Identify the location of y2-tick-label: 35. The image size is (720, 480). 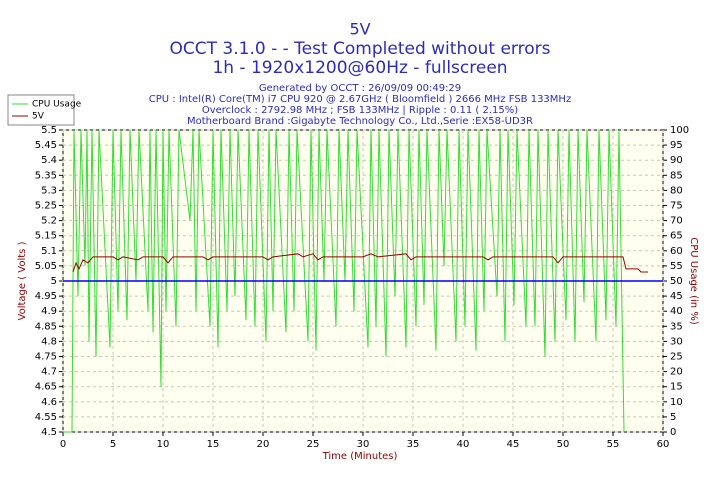
(676, 326).